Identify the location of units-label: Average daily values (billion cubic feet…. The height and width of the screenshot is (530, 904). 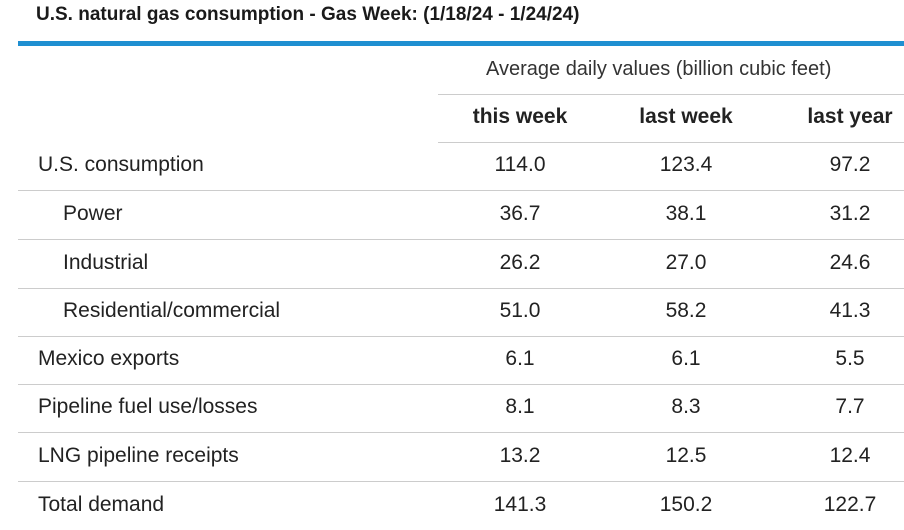
(659, 69).